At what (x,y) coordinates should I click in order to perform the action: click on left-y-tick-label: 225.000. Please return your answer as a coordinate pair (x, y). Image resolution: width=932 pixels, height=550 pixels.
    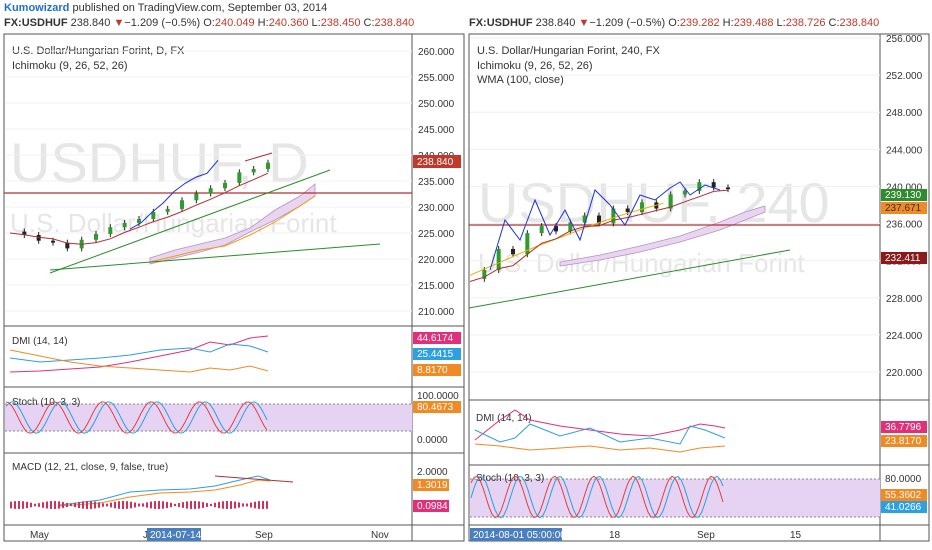
    Looking at the image, I should click on (436, 234).